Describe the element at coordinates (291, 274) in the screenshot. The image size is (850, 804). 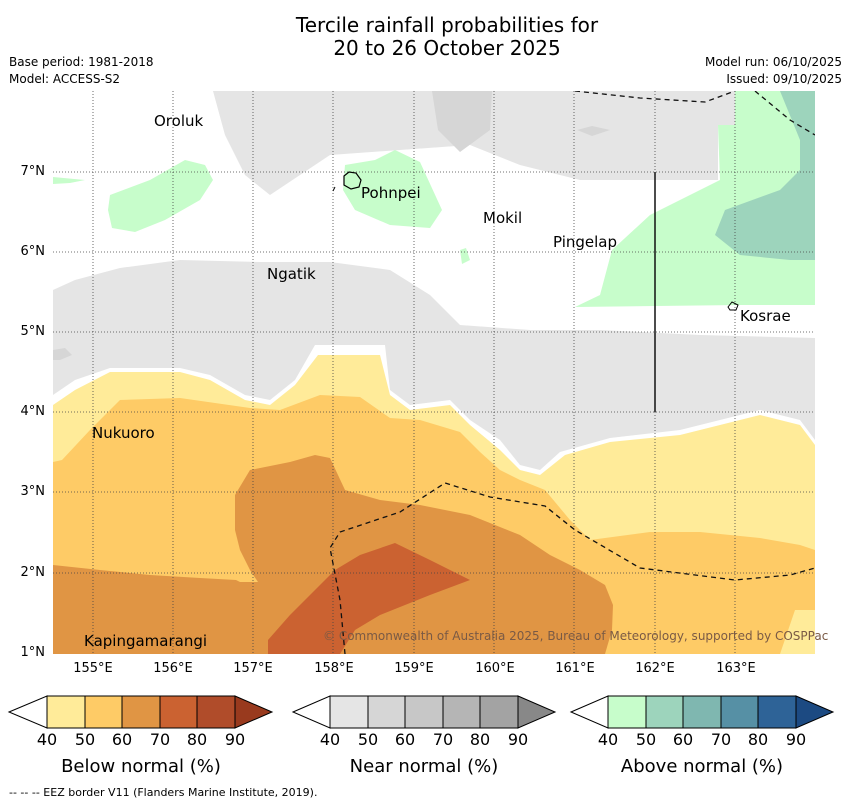
I see `place-ngatik: Ngatik` at that location.